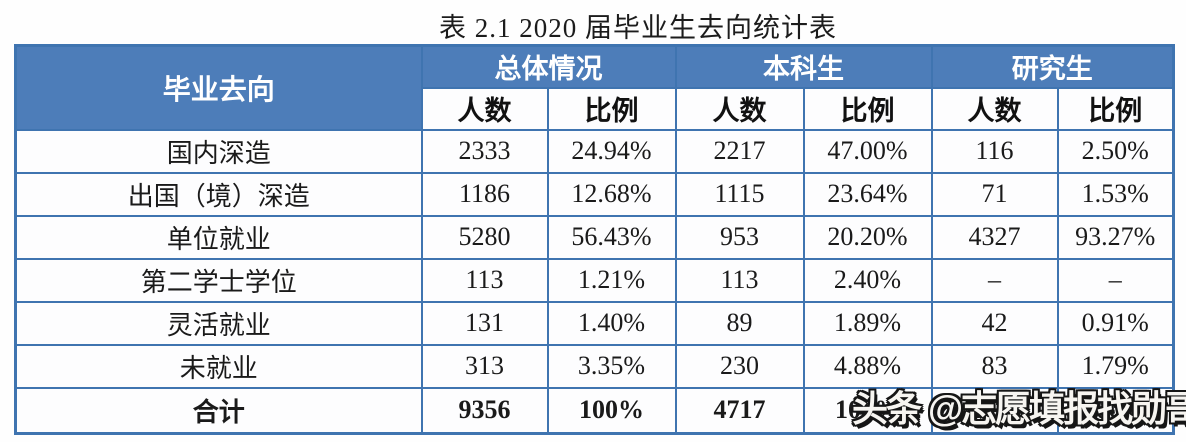 This screenshot has height=442, width=1186. I want to click on table-row: 出国（境）深造 1186 12.68% 1115 23.64% 71 1.53%, so click(594, 194).